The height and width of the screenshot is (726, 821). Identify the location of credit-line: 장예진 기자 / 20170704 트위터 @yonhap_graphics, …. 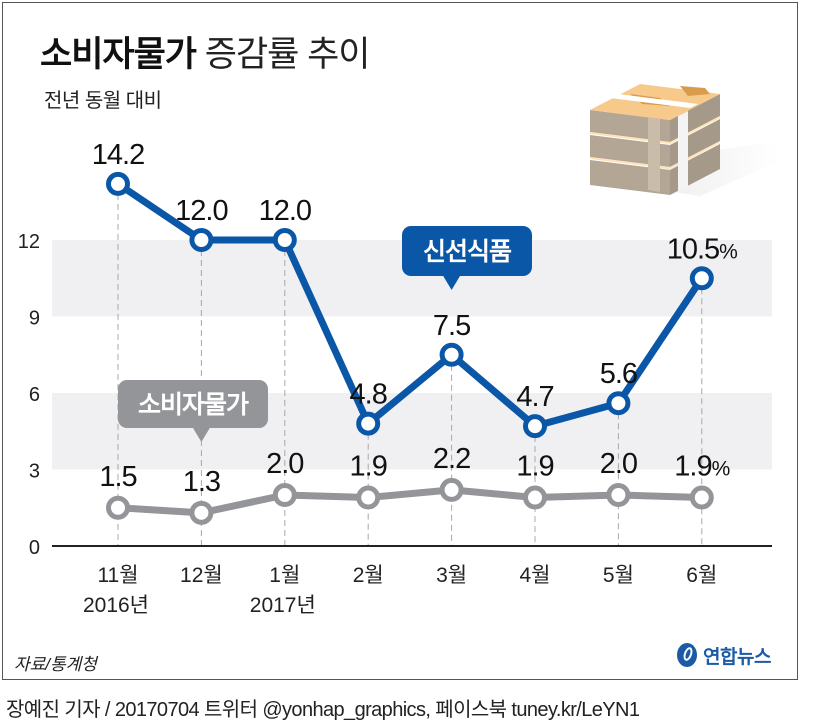
(323, 710).